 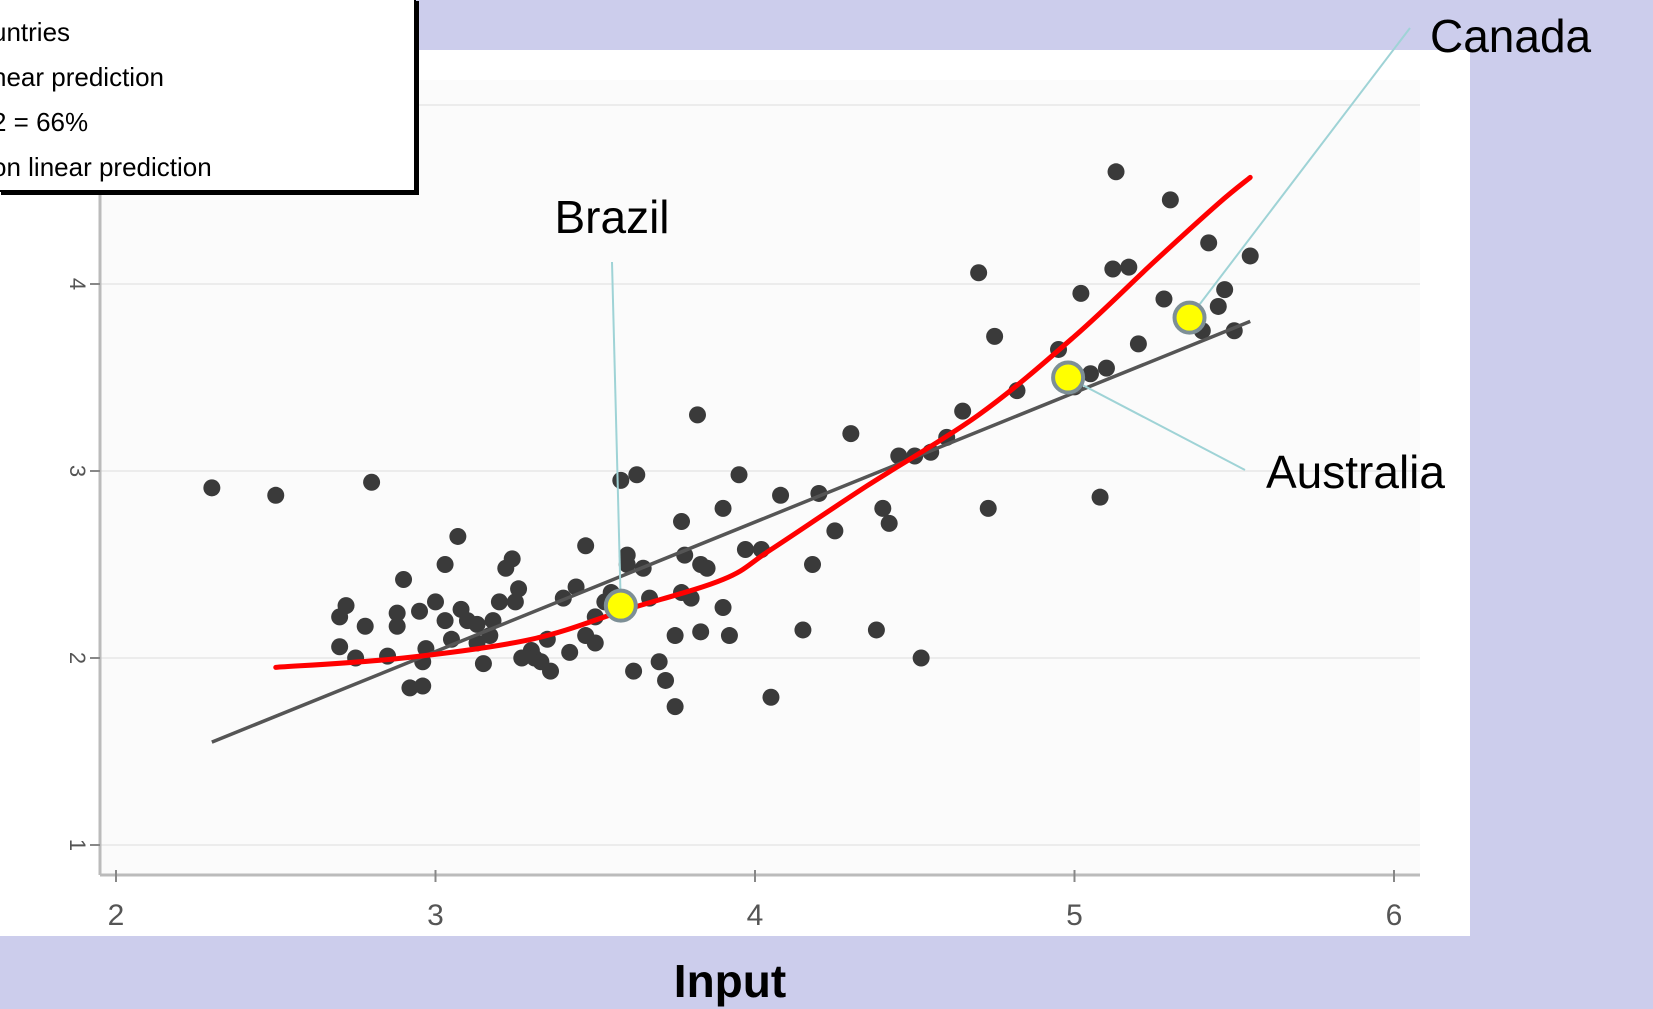 I want to click on y-tick-label-2: 2, so click(x=77, y=658).